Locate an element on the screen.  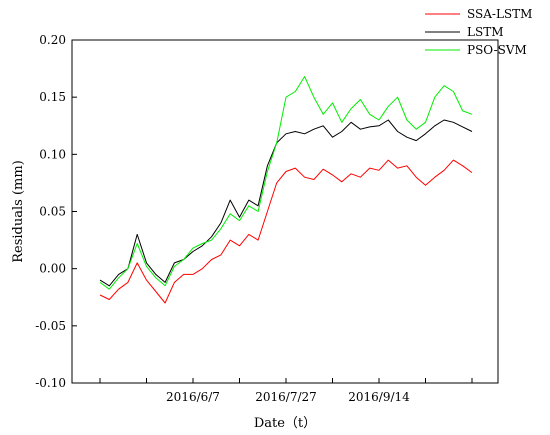
y-axis: -0.10 -0.05 0.00 0.05 0.10 0.15 0.20 is located at coordinates (56, 211).